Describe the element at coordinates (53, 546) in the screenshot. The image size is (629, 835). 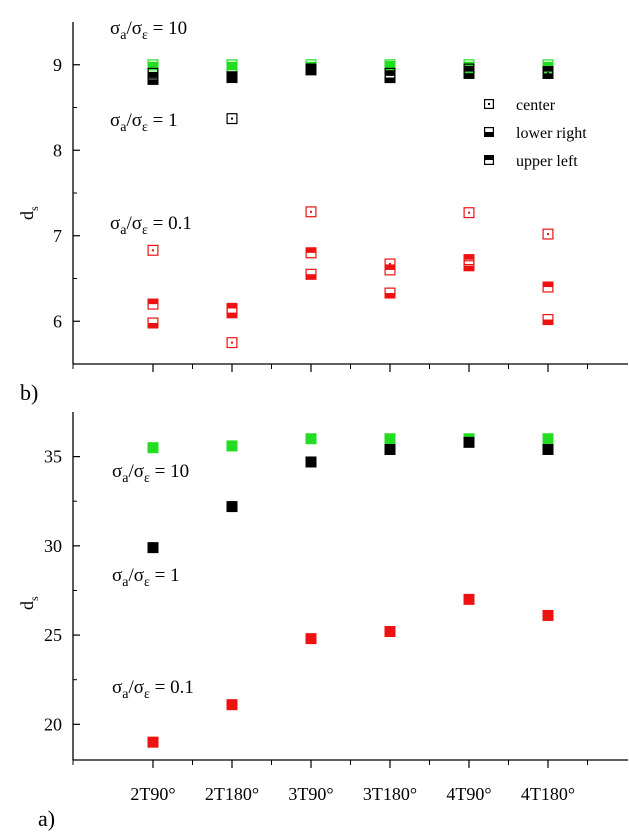
I see `y-tick-label: 30` at that location.